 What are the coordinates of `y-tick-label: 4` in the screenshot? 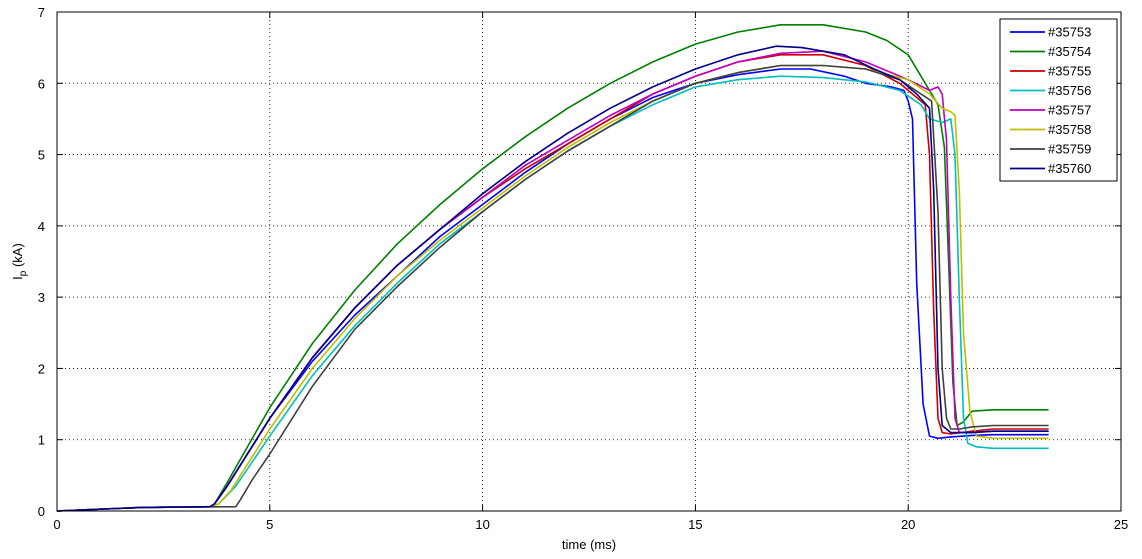 It's located at (41, 226).